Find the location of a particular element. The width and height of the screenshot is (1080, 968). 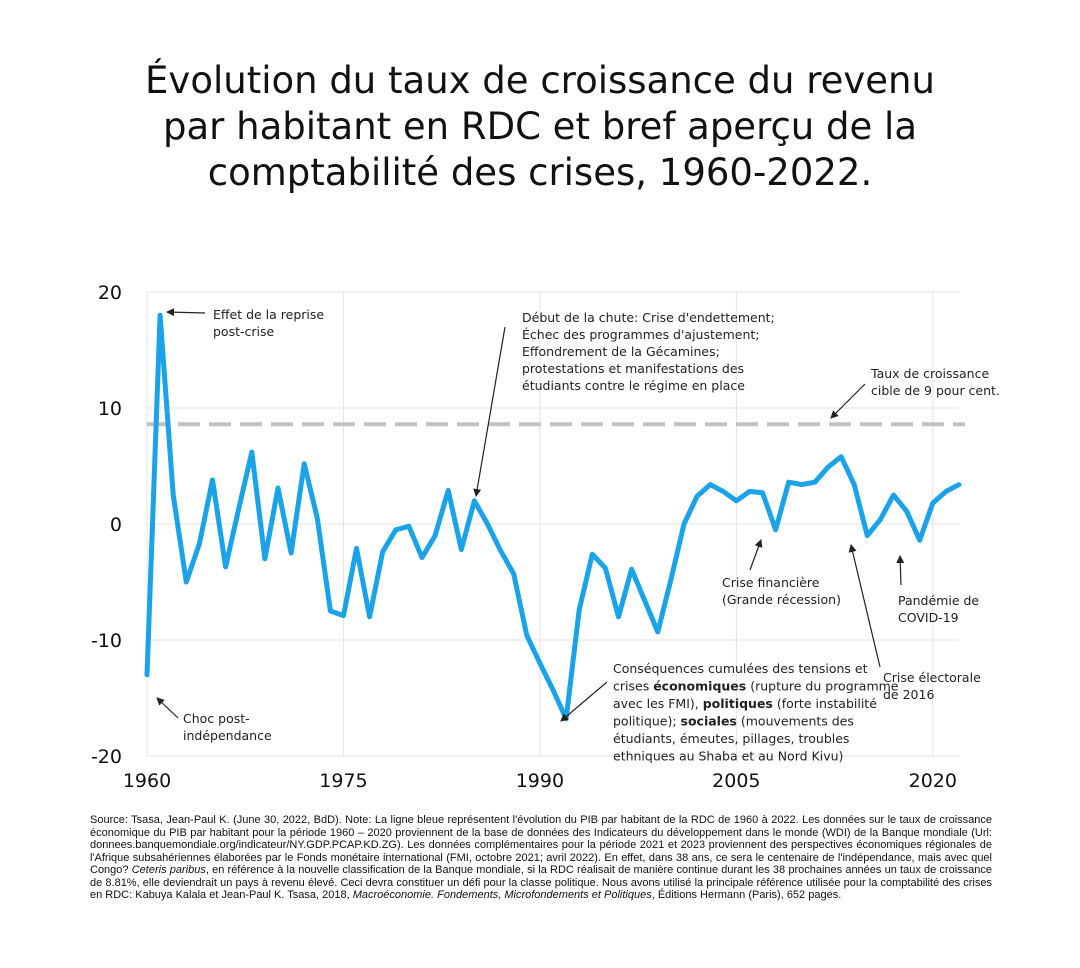

annotation-line: Effet de la reprise is located at coordinates (268, 314).